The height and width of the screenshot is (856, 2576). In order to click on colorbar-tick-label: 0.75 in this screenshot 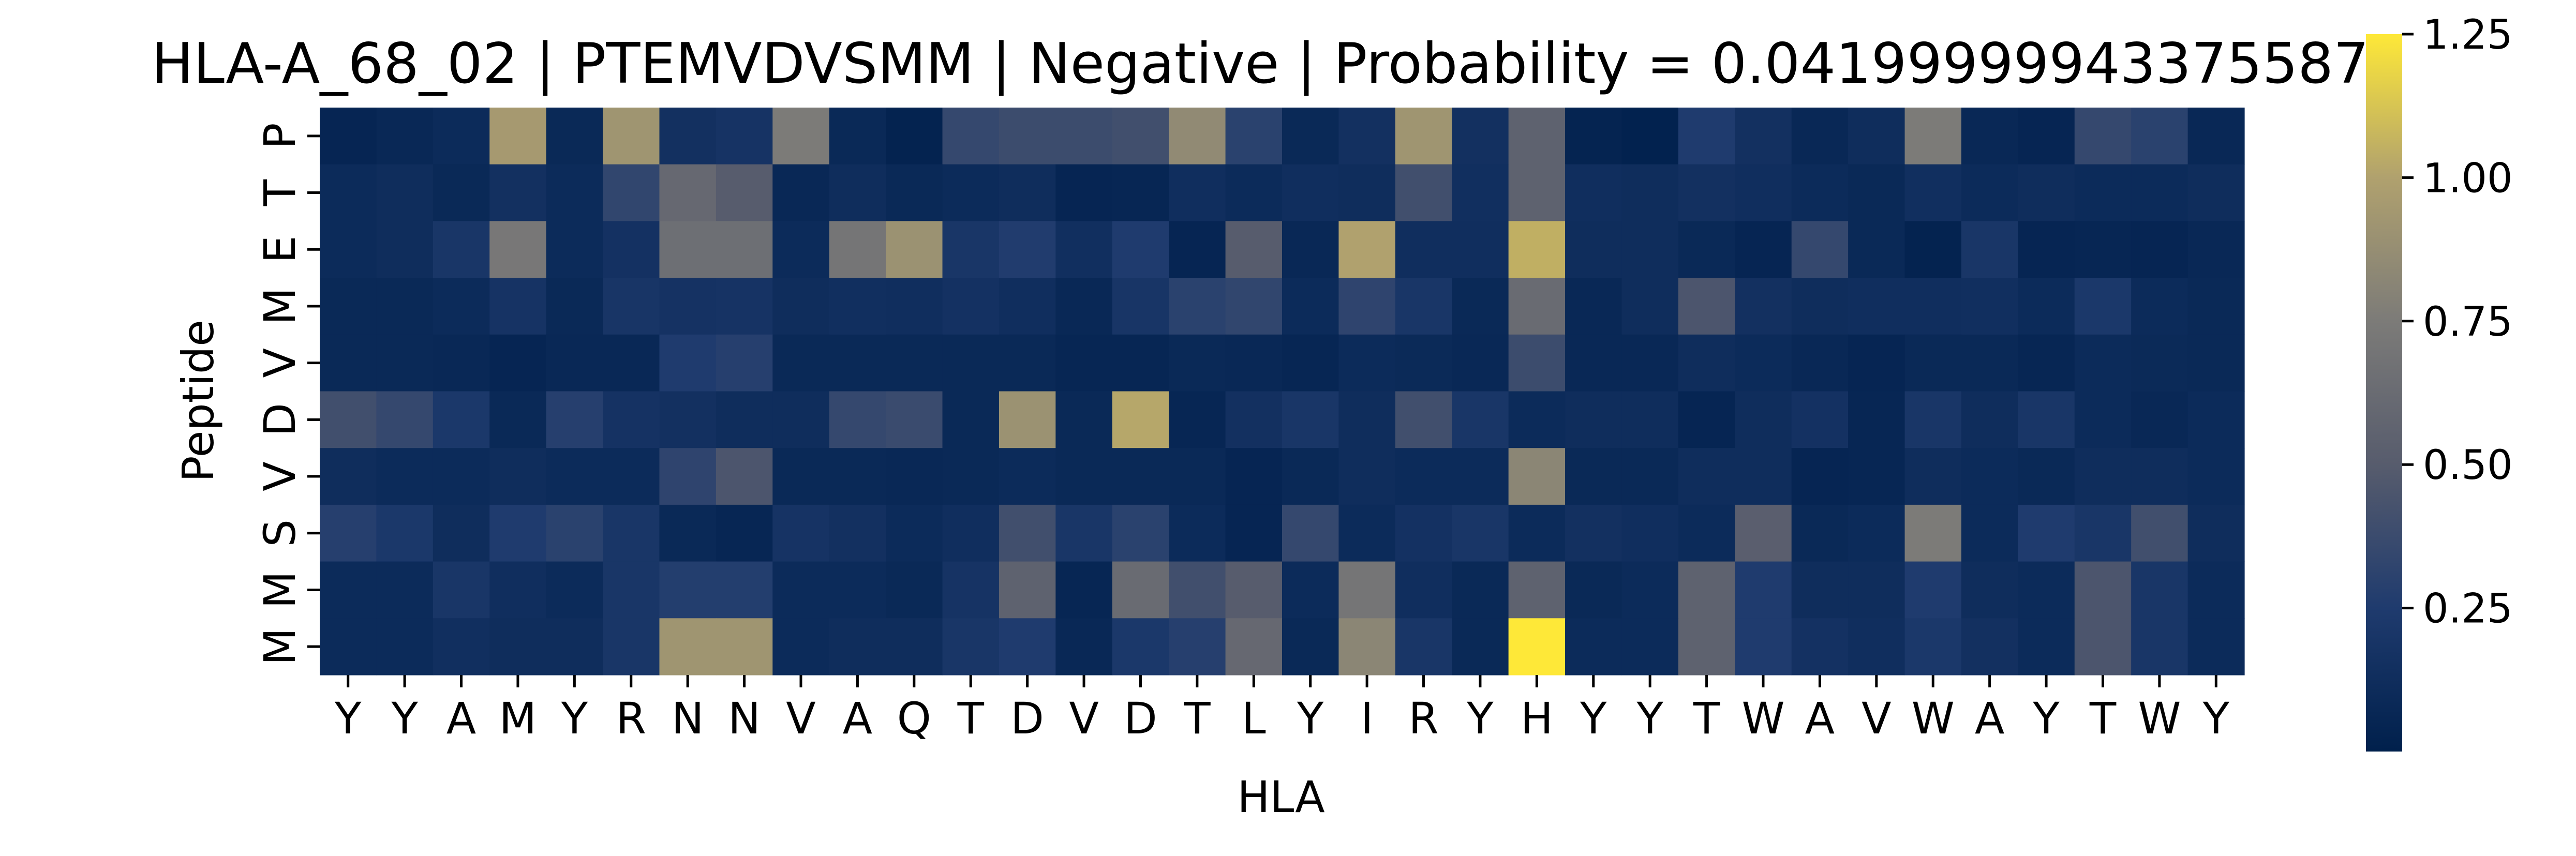, I will do `click(2468, 322)`.